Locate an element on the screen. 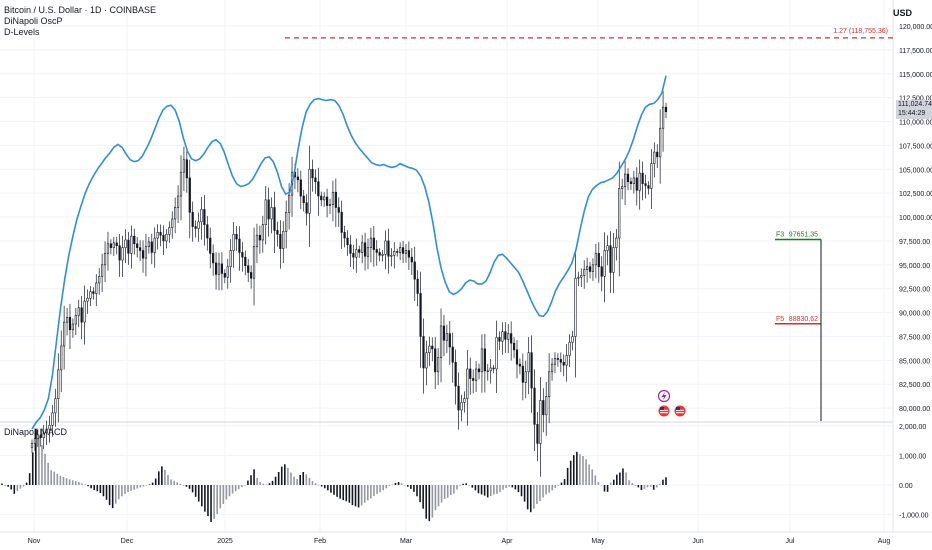 The image size is (932, 550). indicator-dlevels-label: D-Levels is located at coordinates (22, 32).